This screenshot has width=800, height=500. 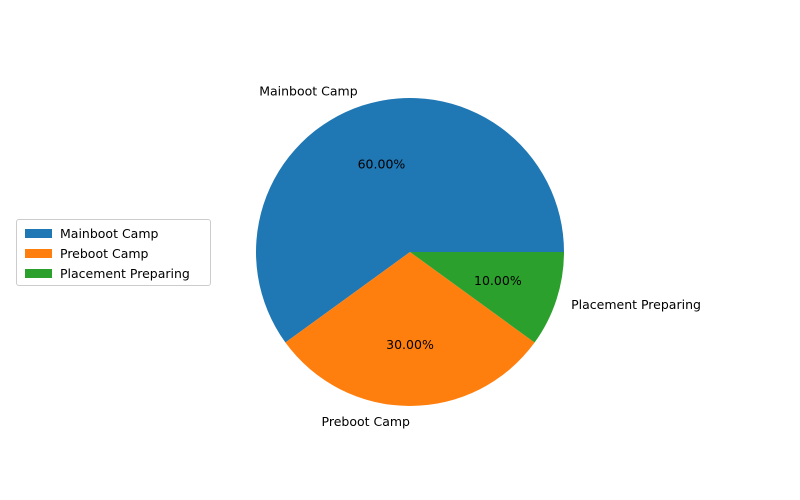 I want to click on slice-label-preboot-camp: Preboot Camp, so click(x=366, y=421).